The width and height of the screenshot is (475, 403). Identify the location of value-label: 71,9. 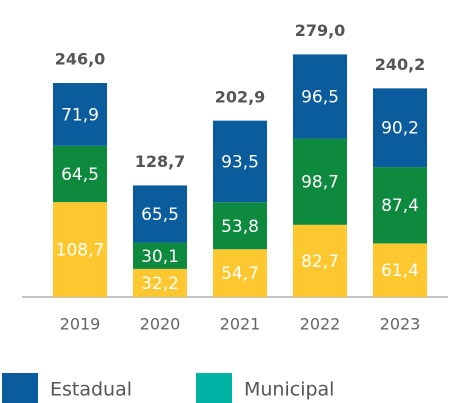
(80, 115).